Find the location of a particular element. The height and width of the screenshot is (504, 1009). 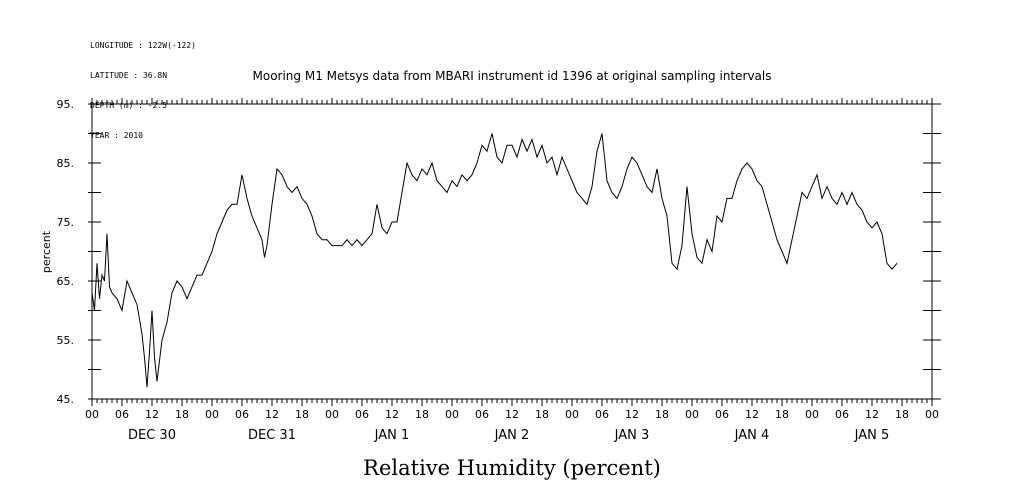

x-day-label: JAN 2 is located at coordinates (512, 435).